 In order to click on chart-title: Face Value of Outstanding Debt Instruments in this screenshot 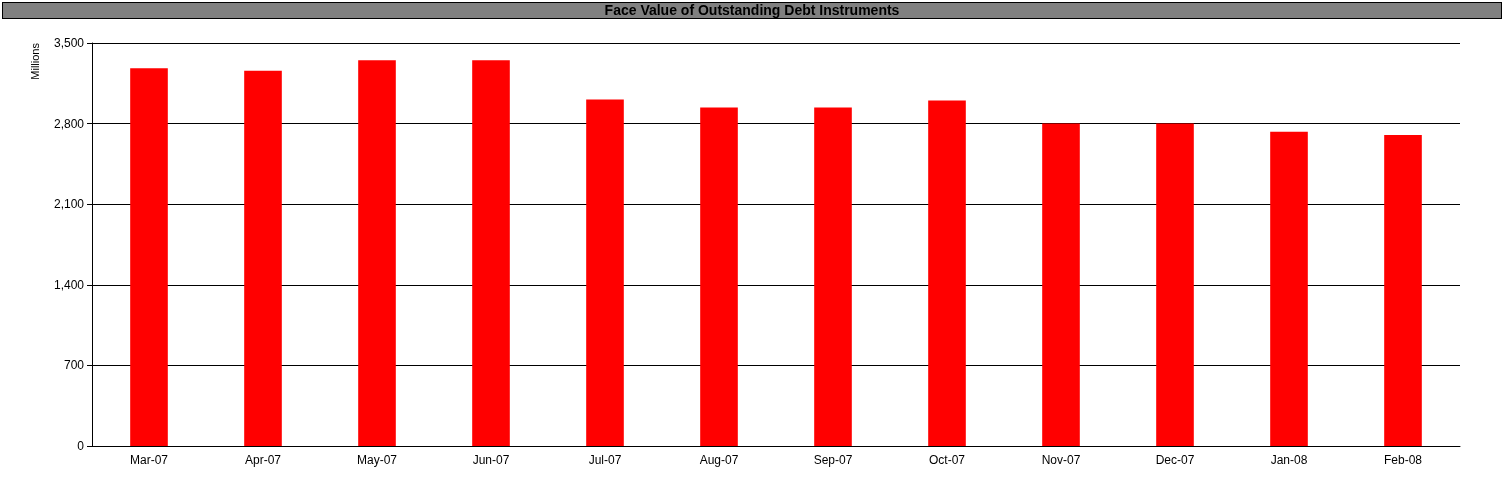, I will do `click(752, 10)`.